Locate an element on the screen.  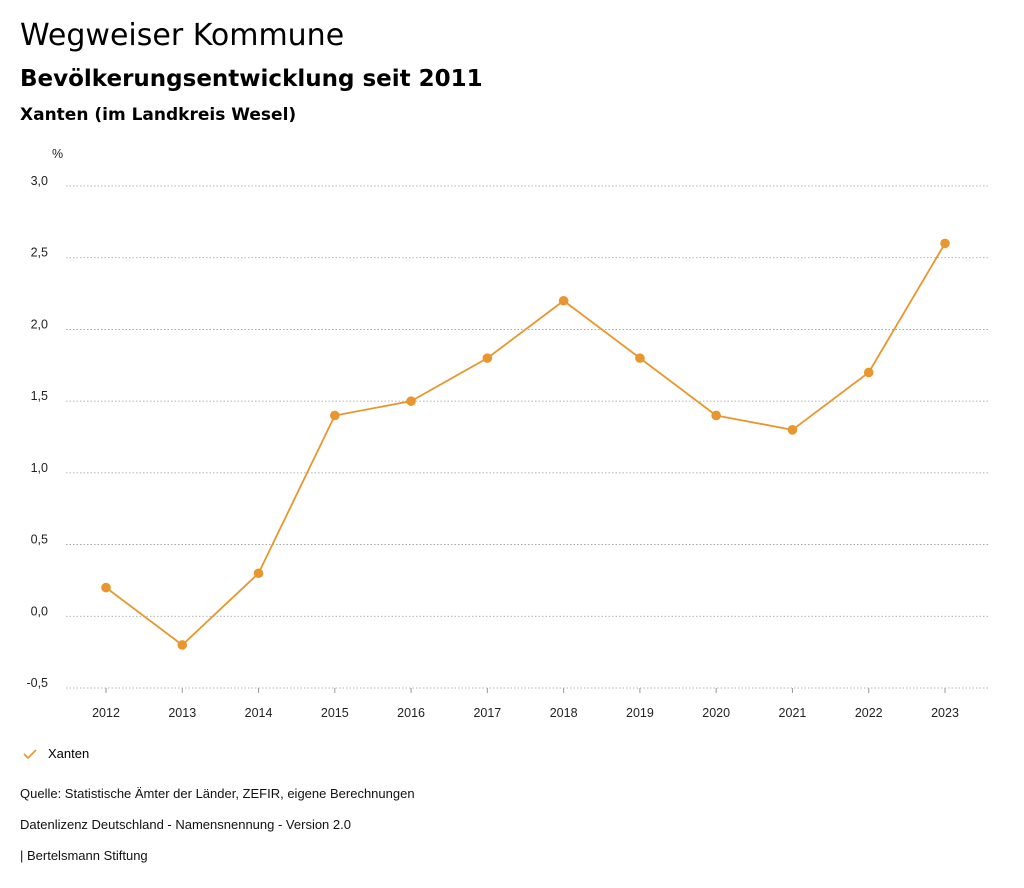
chart-region: Xanten (im Landkreis Wesel) is located at coordinates (158, 115).